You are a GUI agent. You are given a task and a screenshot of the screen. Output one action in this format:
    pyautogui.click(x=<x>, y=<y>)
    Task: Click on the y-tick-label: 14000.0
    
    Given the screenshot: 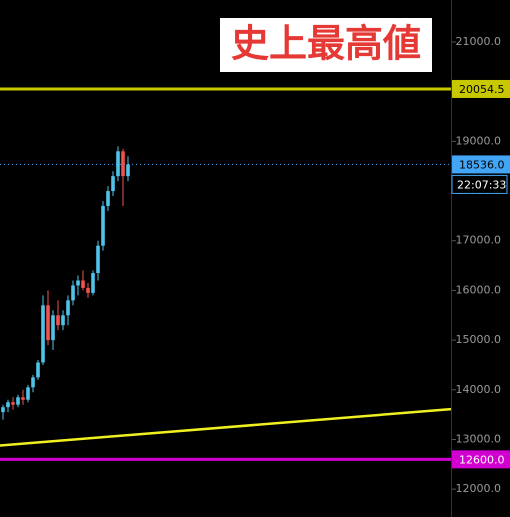 What is the action you would take?
    pyautogui.click(x=479, y=389)
    